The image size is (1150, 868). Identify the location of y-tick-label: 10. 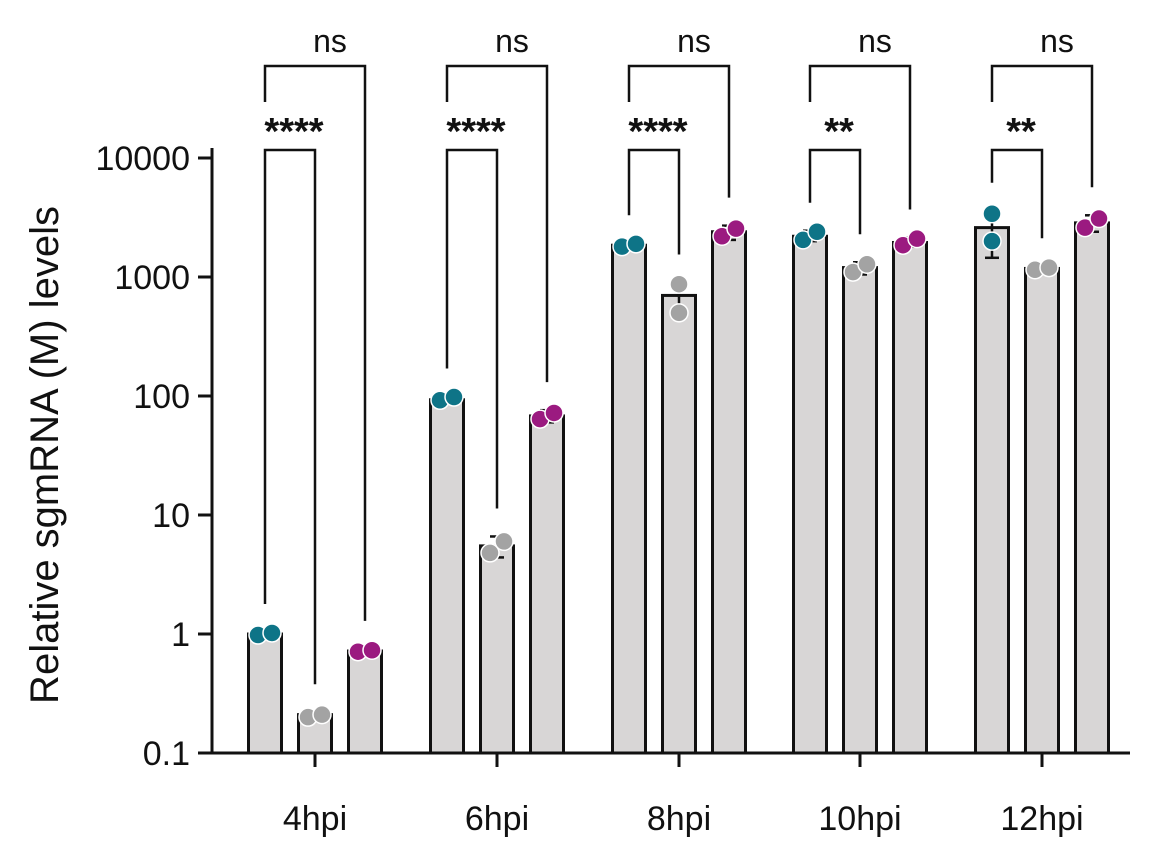
(171, 516).